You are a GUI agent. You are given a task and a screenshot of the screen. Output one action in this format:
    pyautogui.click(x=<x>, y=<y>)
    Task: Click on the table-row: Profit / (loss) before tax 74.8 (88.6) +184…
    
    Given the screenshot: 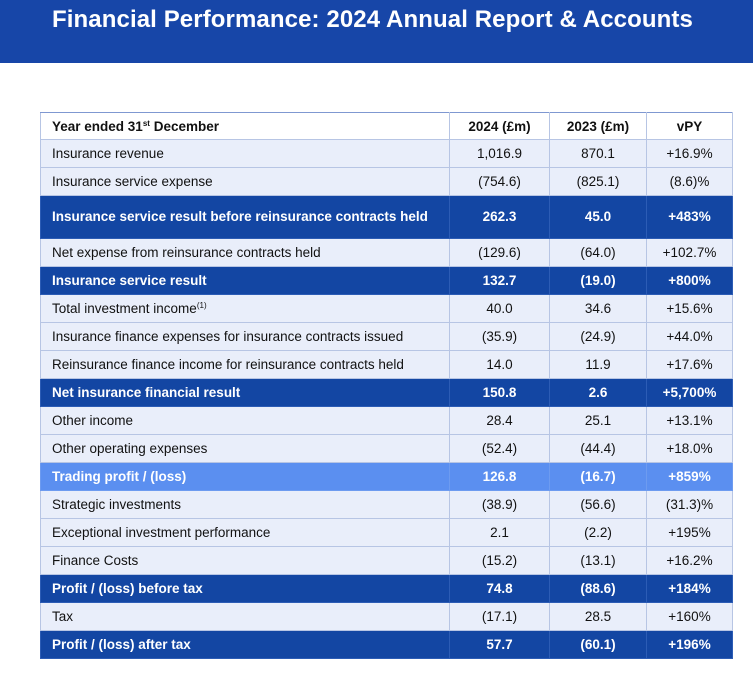 What is the action you would take?
    pyautogui.click(x=386, y=588)
    